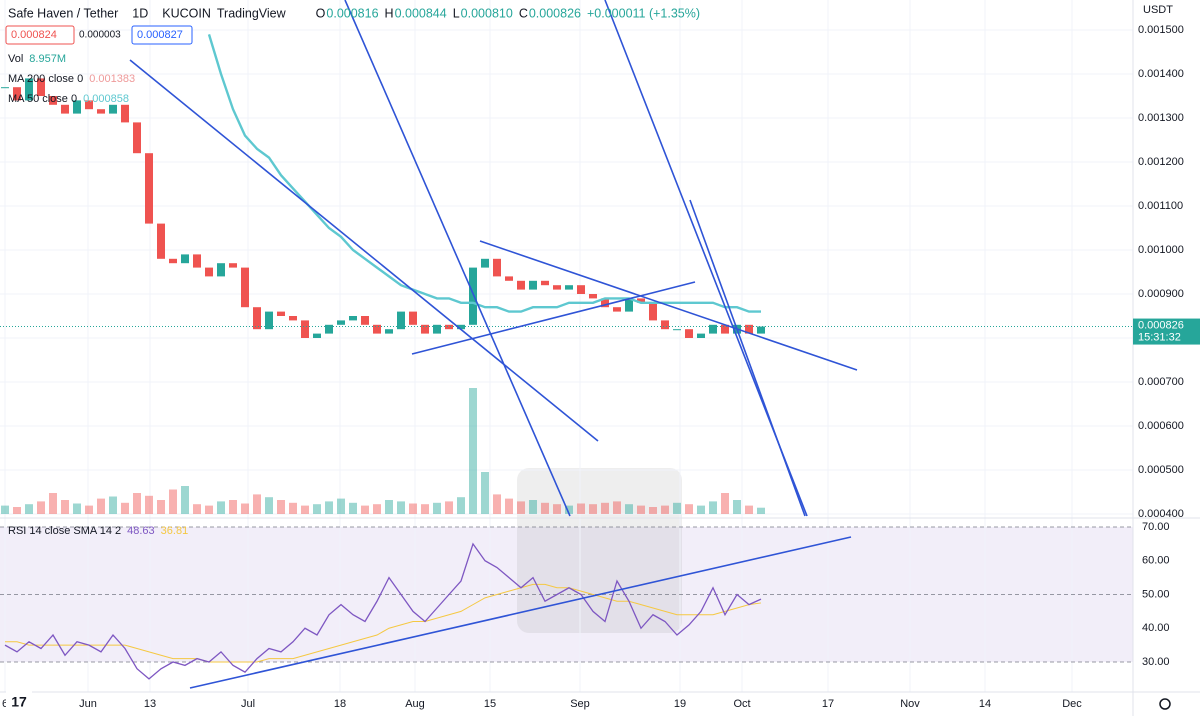 The image size is (1200, 716). Describe the element at coordinates (63, 13) in the screenshot. I see `symbol: Safe Haven / Tether` at that location.